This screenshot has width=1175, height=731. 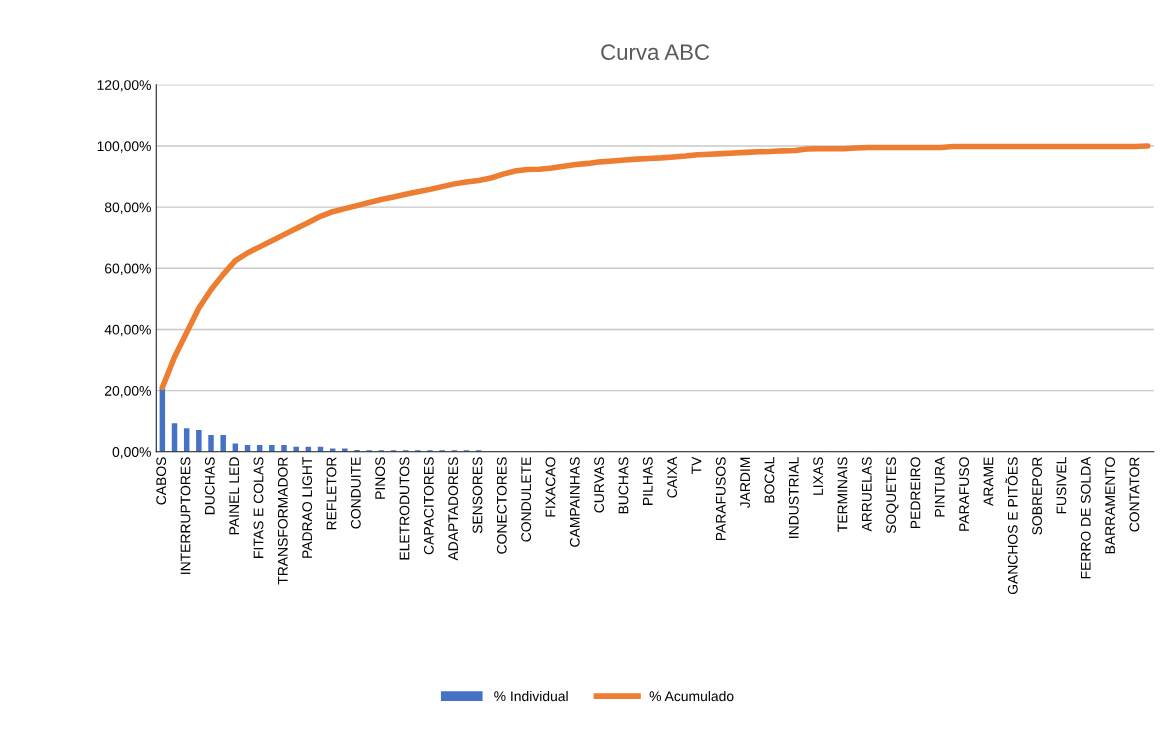 I want to click on x-tick-label: ELETRODUTOS, so click(x=404, y=508).